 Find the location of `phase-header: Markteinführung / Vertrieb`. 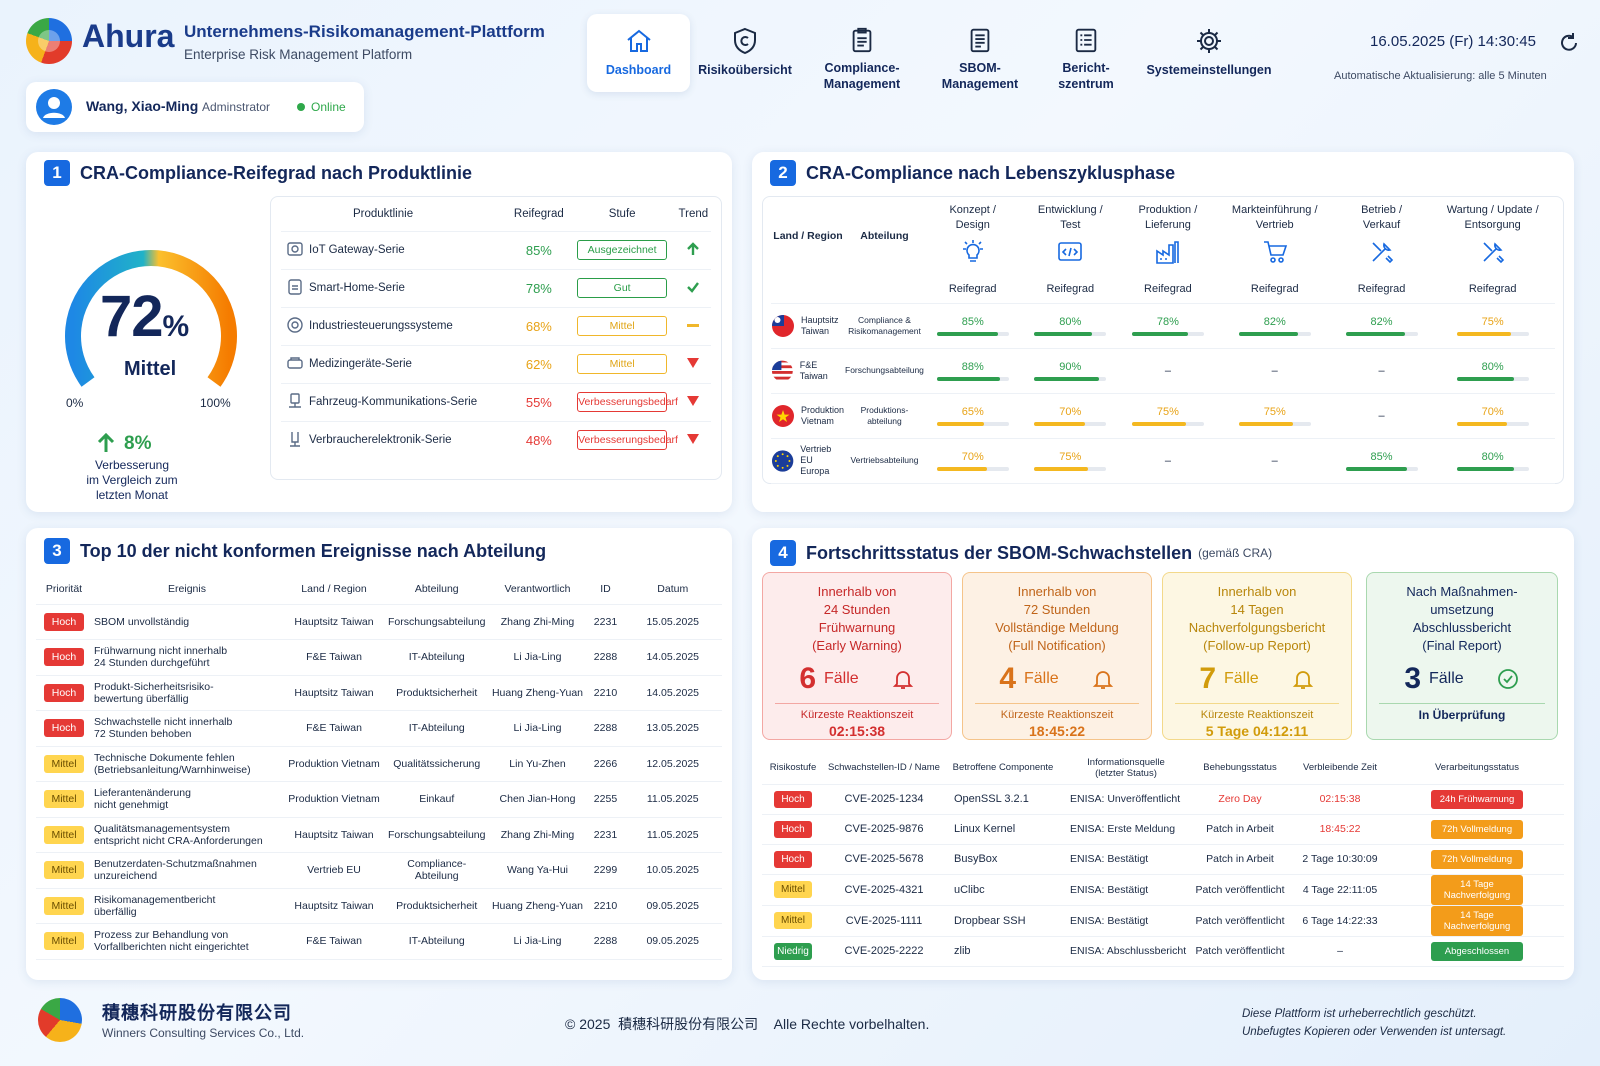

phase-header: Markteinführung / Vertrieb is located at coordinates (1275, 236).